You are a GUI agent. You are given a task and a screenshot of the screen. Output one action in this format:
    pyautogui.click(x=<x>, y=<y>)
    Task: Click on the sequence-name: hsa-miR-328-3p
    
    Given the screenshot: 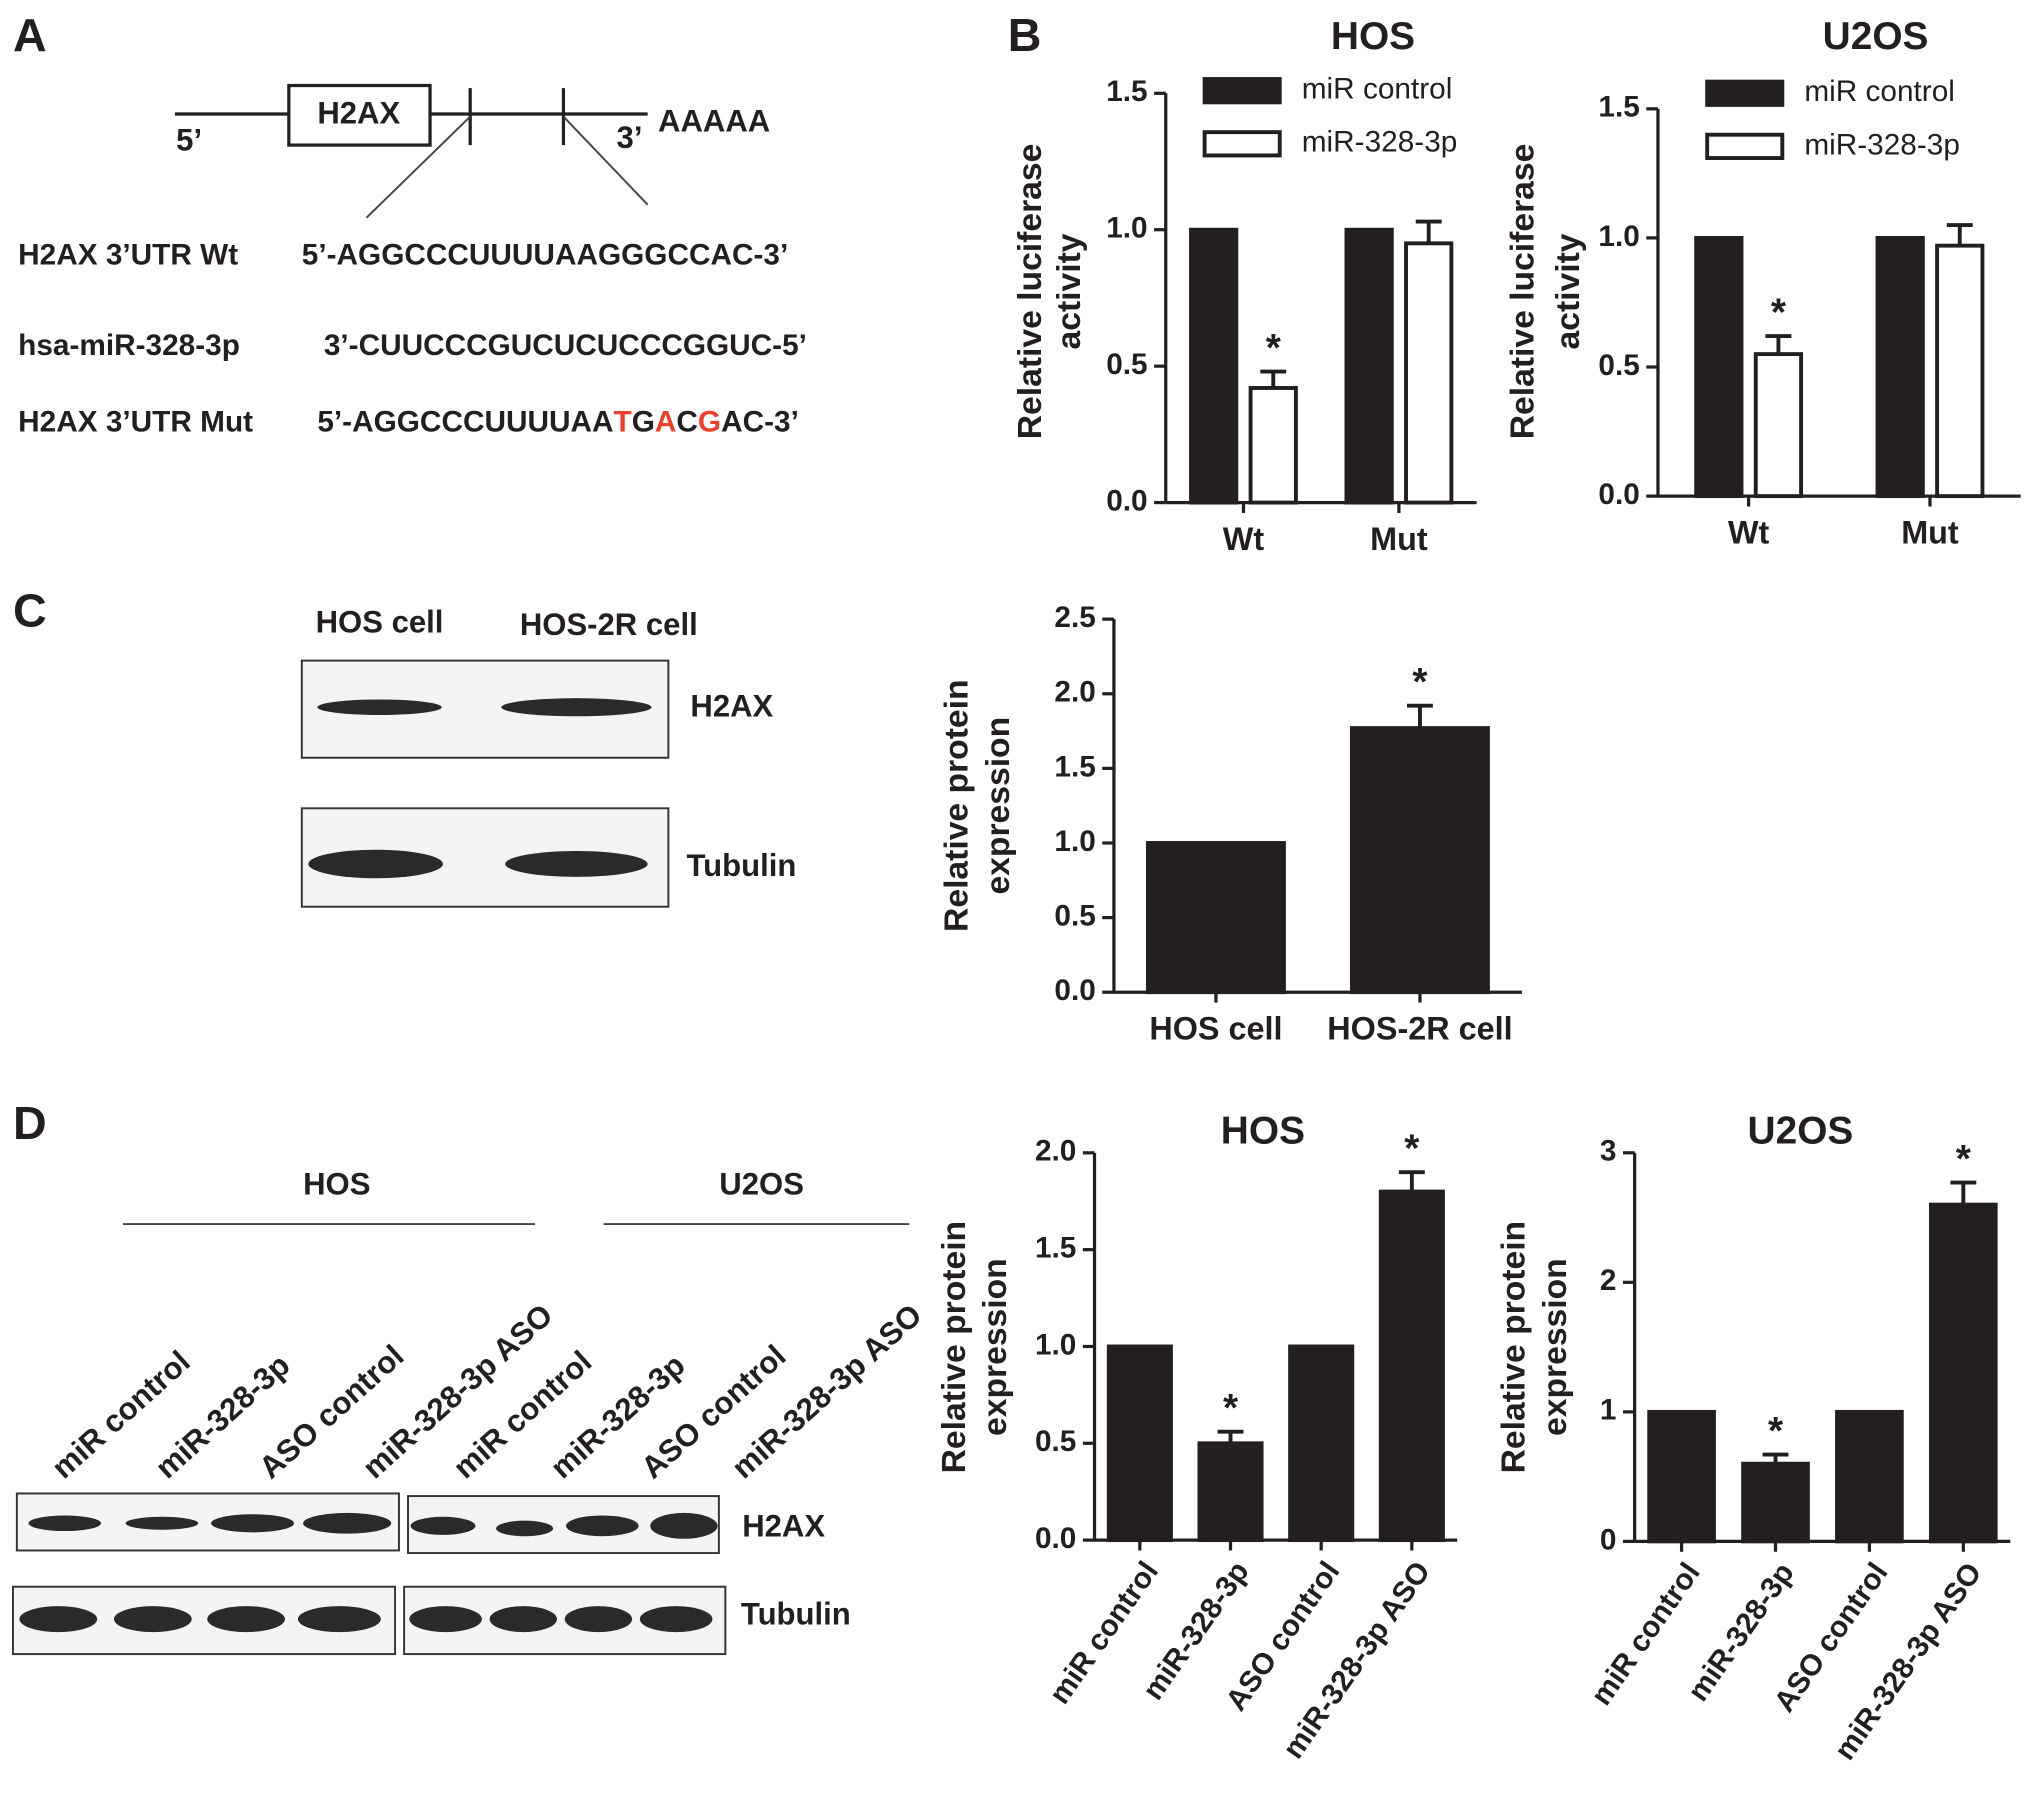 What is the action you would take?
    pyautogui.click(x=129, y=345)
    